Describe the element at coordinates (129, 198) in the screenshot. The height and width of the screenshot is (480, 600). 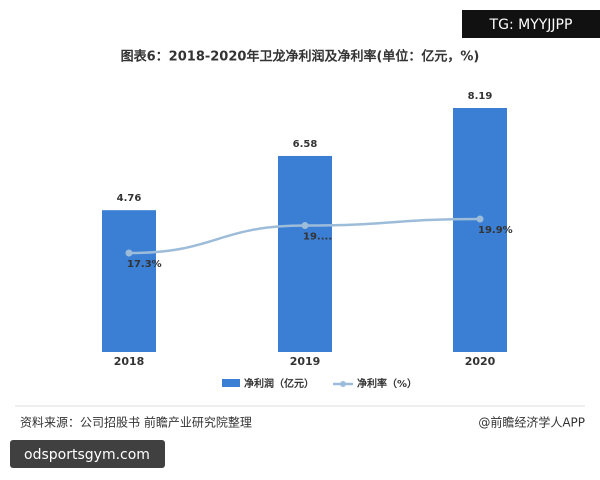
I see `value-label: 4.76` at that location.